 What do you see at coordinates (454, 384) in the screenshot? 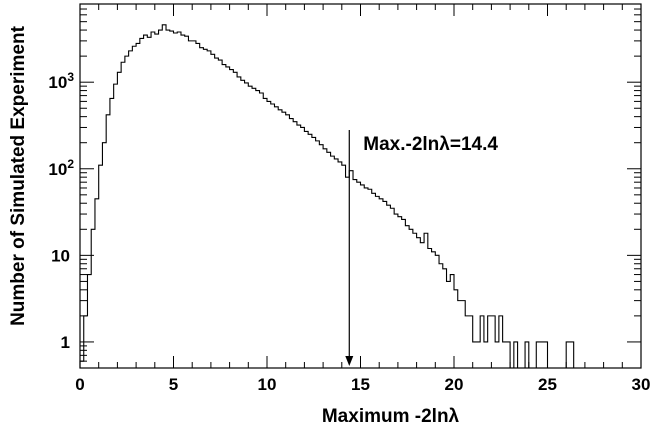
I see `x-tick-label: 20` at bounding box center [454, 384].